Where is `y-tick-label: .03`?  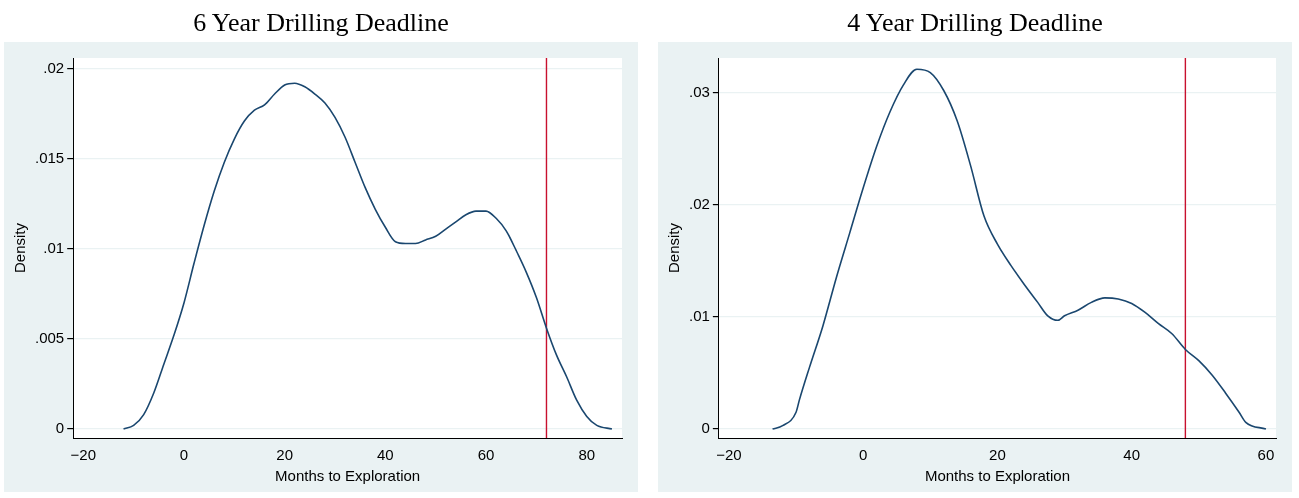
y-tick-label: .03 is located at coordinates (699, 91).